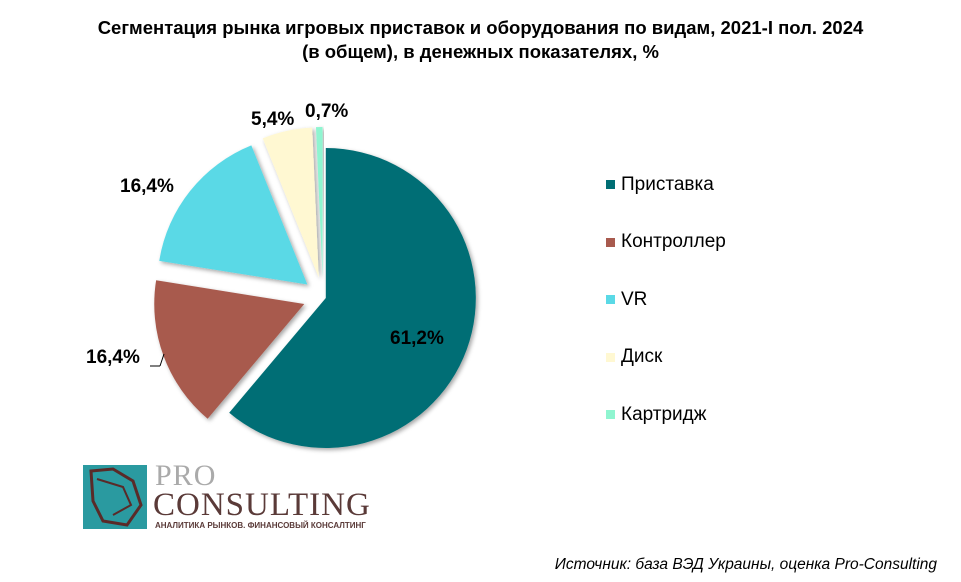  I want to click on legend-label: VR, so click(634, 299).